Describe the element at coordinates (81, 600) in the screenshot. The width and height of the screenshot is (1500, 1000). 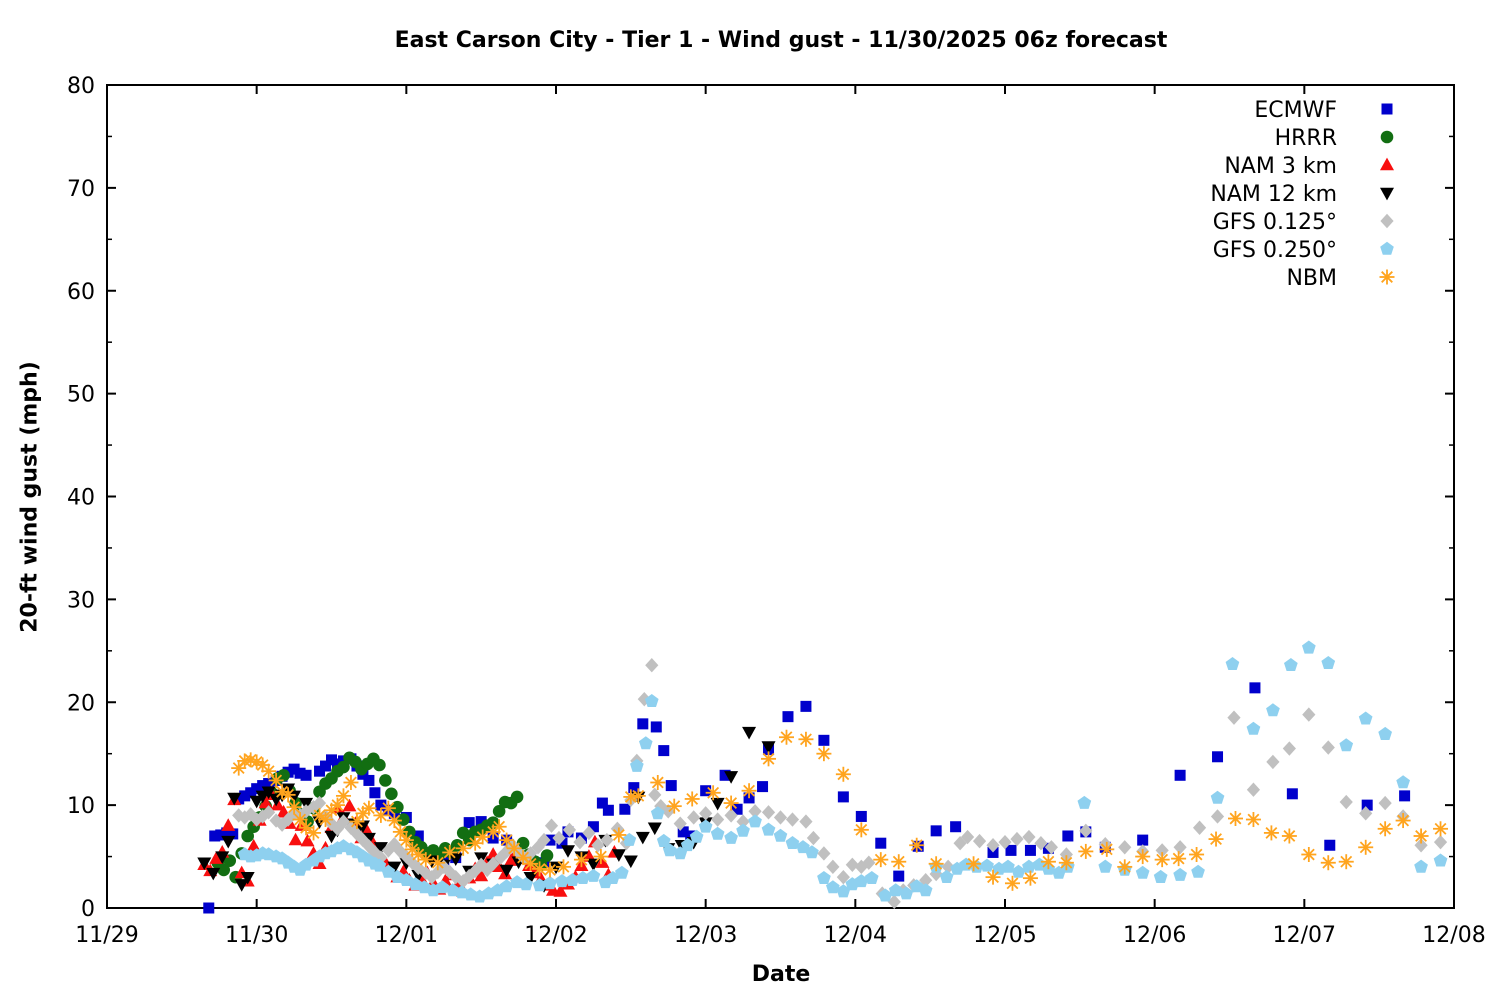
I see `y-tick-label: 30` at that location.